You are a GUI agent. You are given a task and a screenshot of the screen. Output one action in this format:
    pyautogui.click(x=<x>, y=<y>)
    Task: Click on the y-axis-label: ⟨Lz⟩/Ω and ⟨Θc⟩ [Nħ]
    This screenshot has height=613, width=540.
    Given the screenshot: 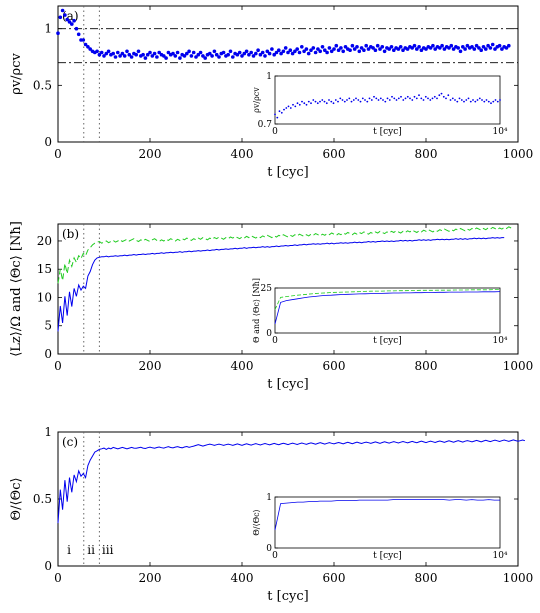 What is the action you would take?
    pyautogui.click(x=16, y=289)
    